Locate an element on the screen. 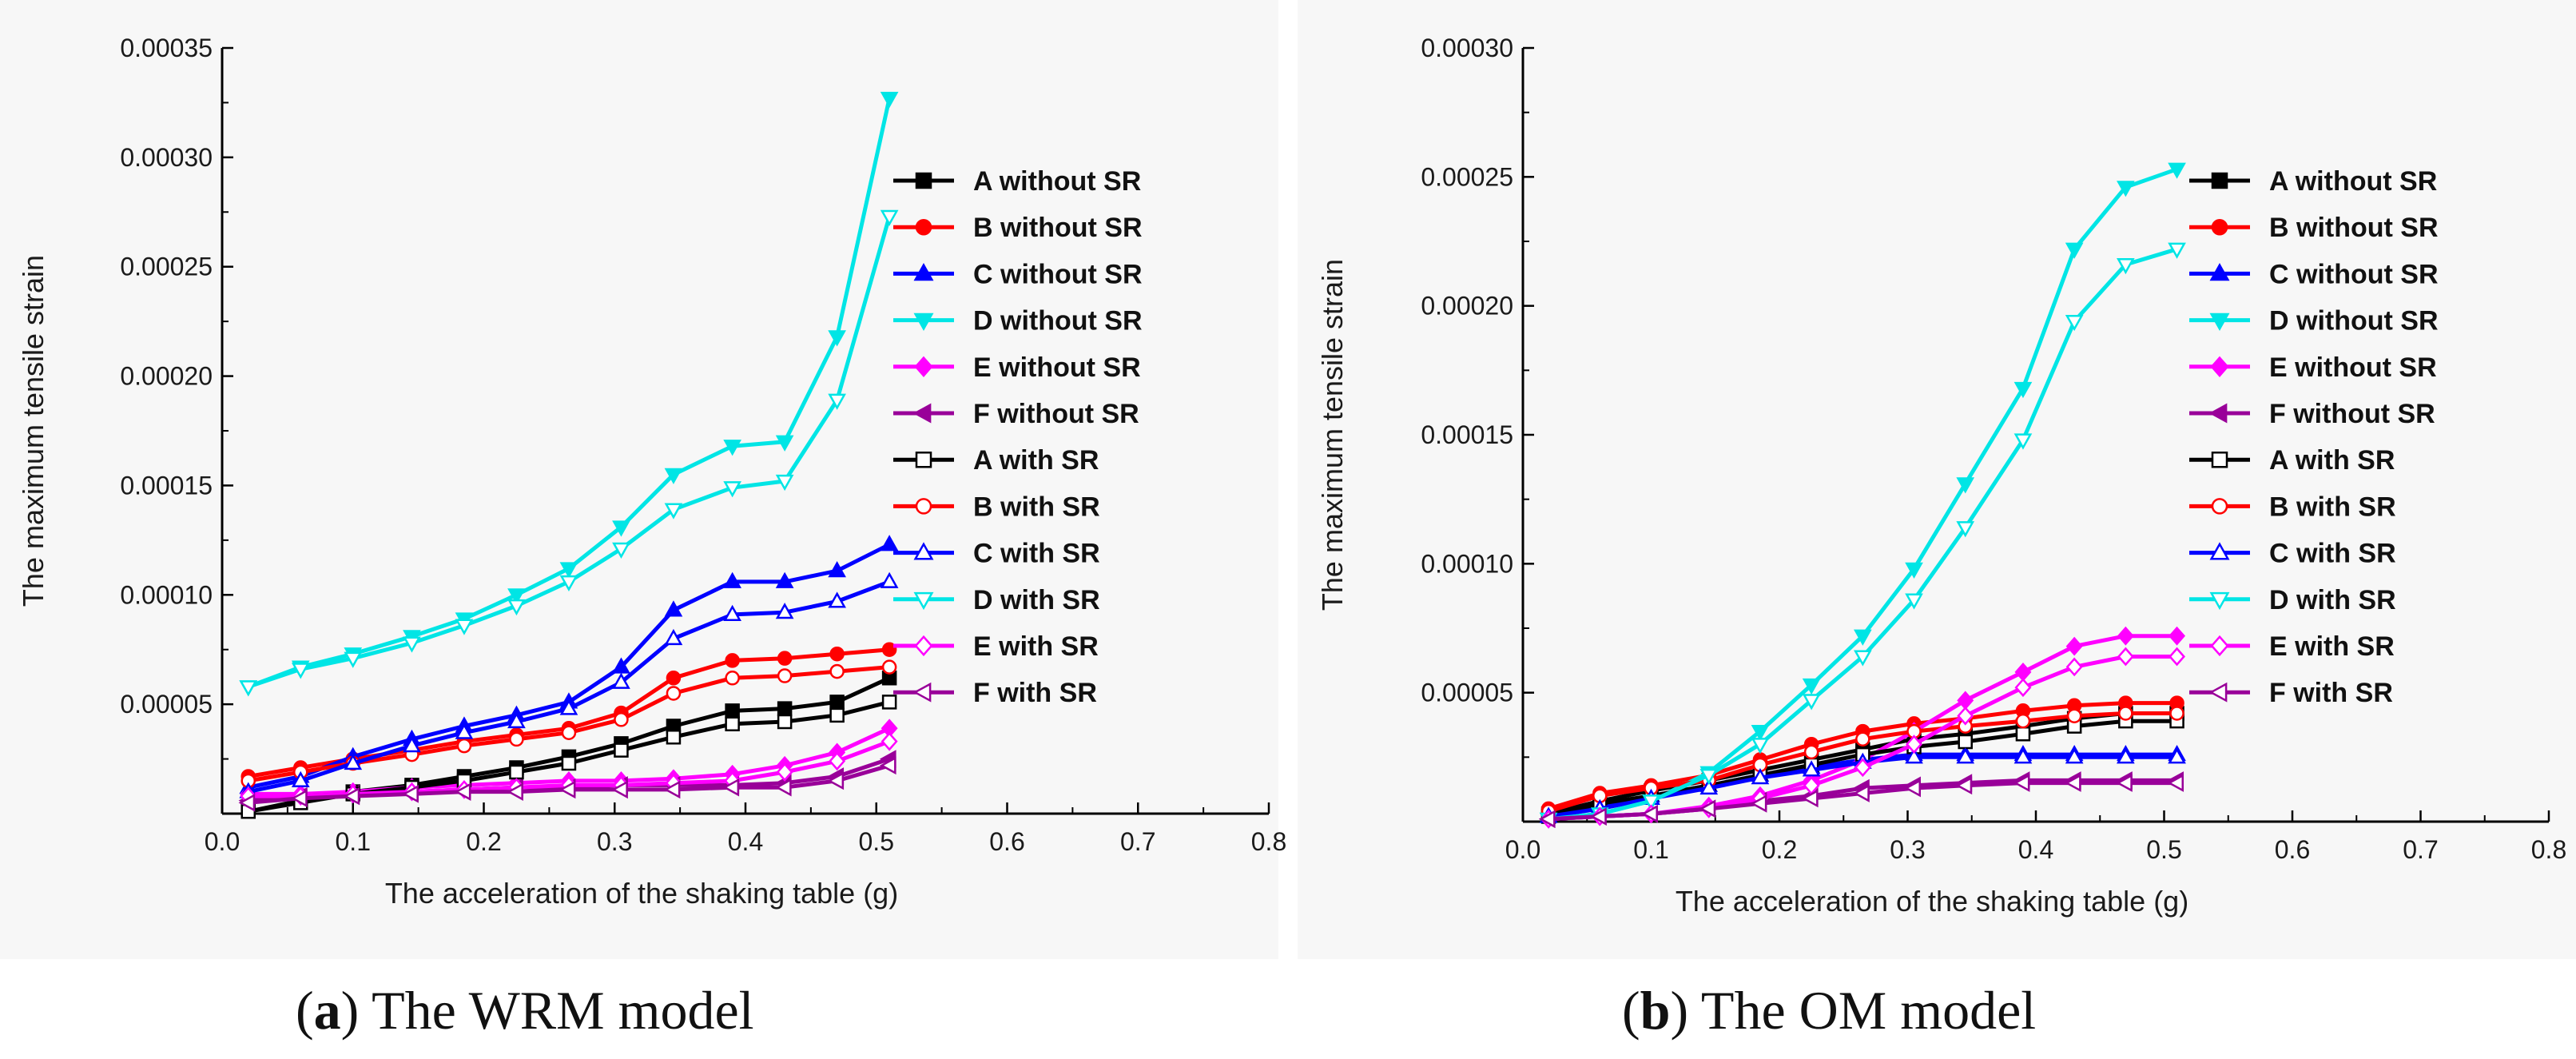 The width and height of the screenshot is (2576, 1059). x-tick-label: 0.8 is located at coordinates (2548, 849).